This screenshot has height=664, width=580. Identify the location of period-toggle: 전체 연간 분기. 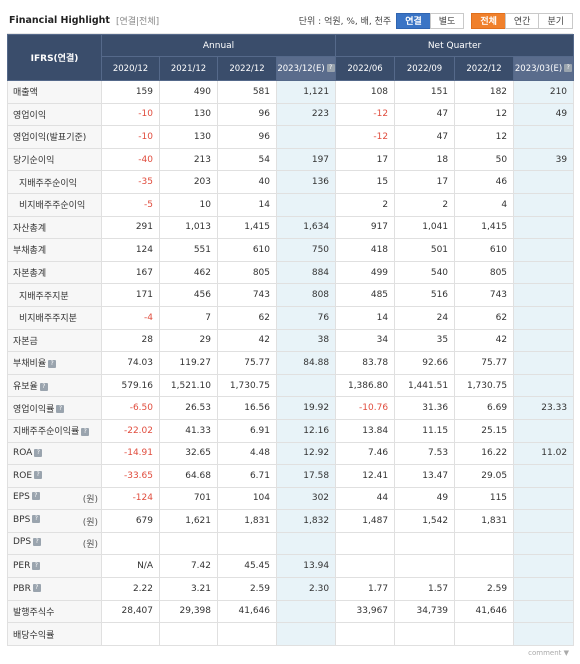
(522, 20).